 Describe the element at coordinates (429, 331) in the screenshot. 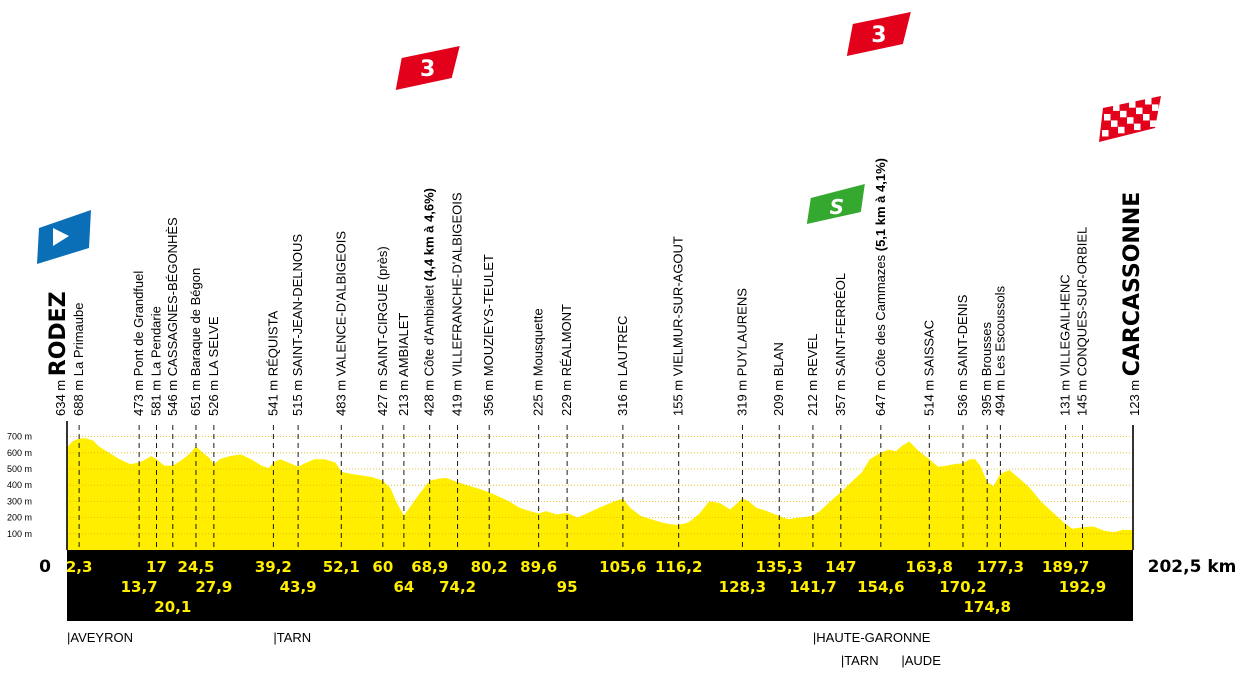

I see `waypoint-name: Côte d'Ambialet` at that location.